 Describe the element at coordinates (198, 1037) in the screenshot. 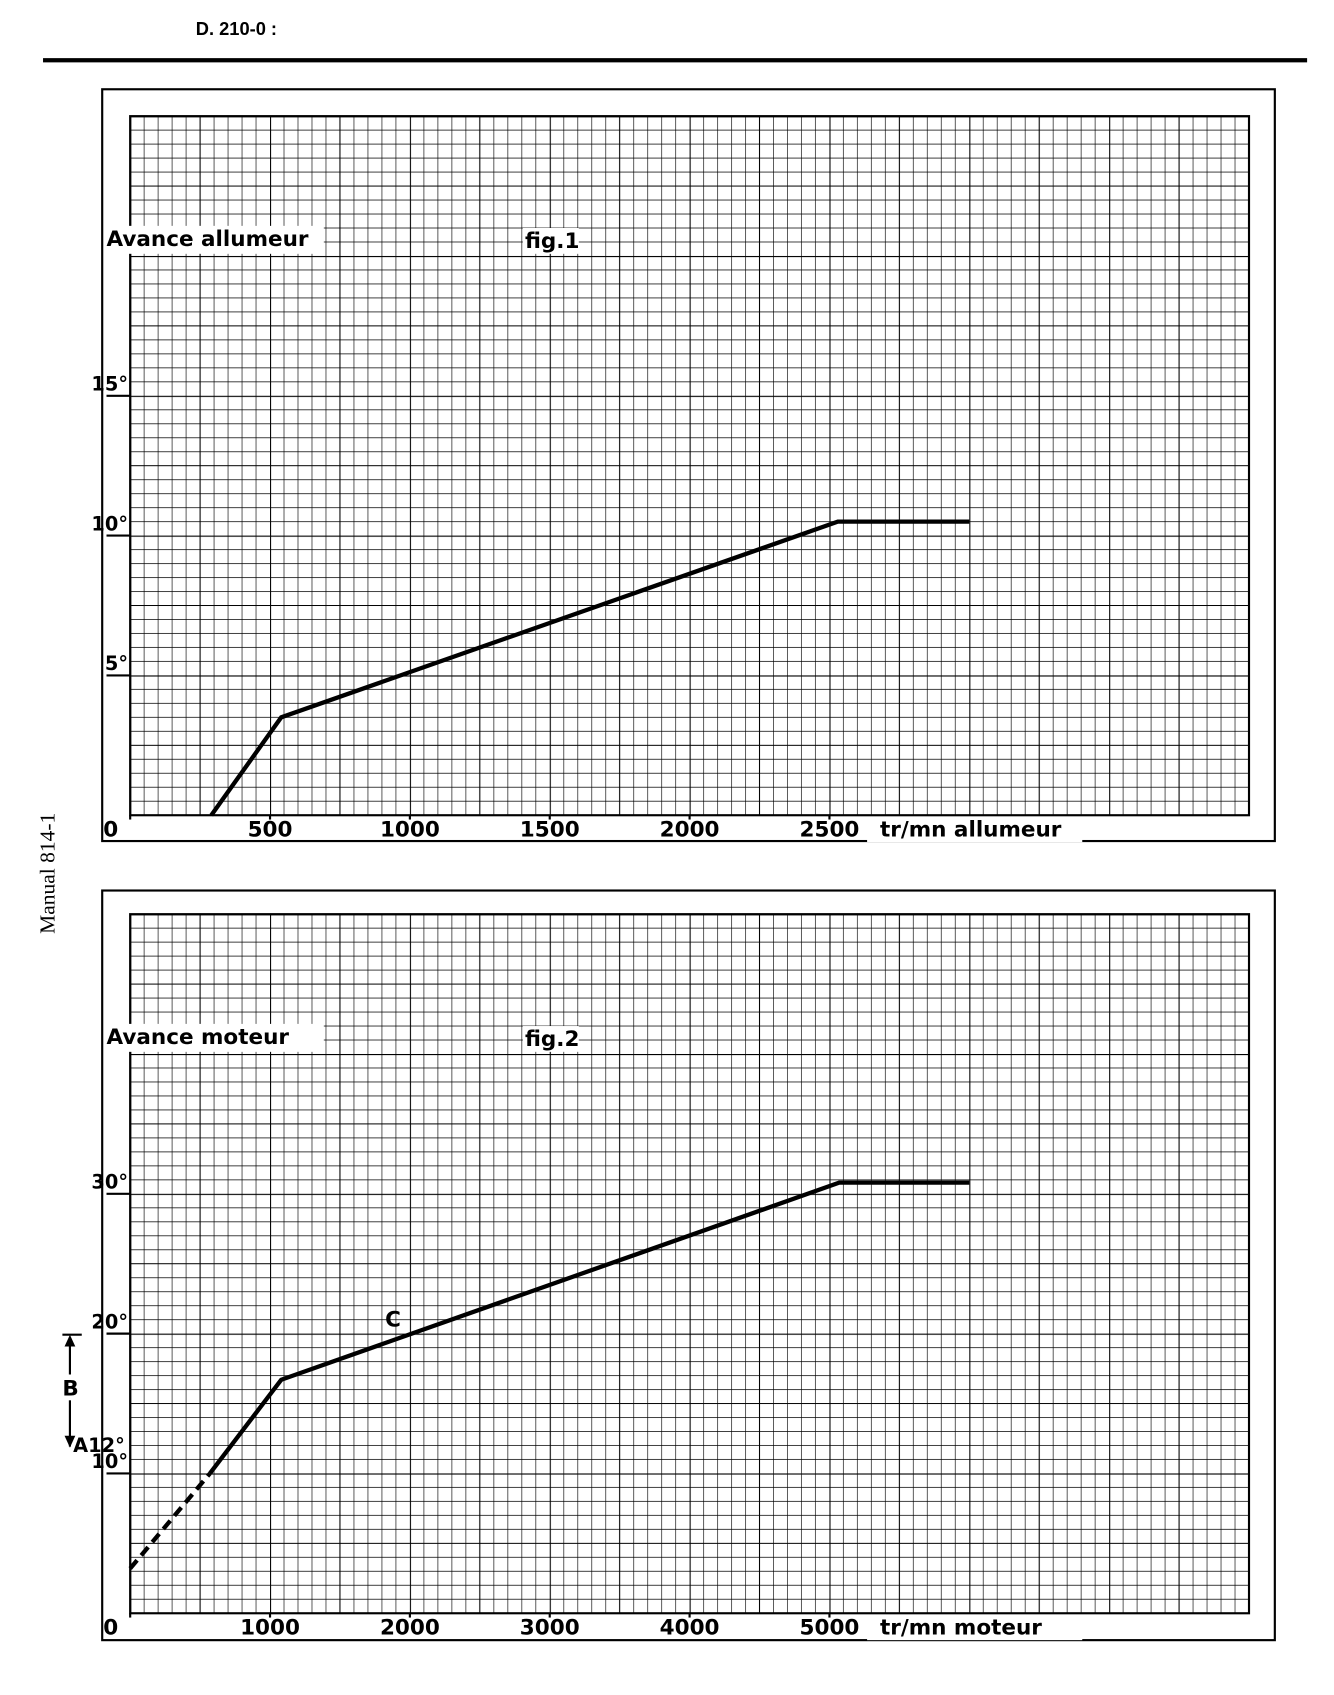

I see `y-axis-label: Avance moteur` at that location.